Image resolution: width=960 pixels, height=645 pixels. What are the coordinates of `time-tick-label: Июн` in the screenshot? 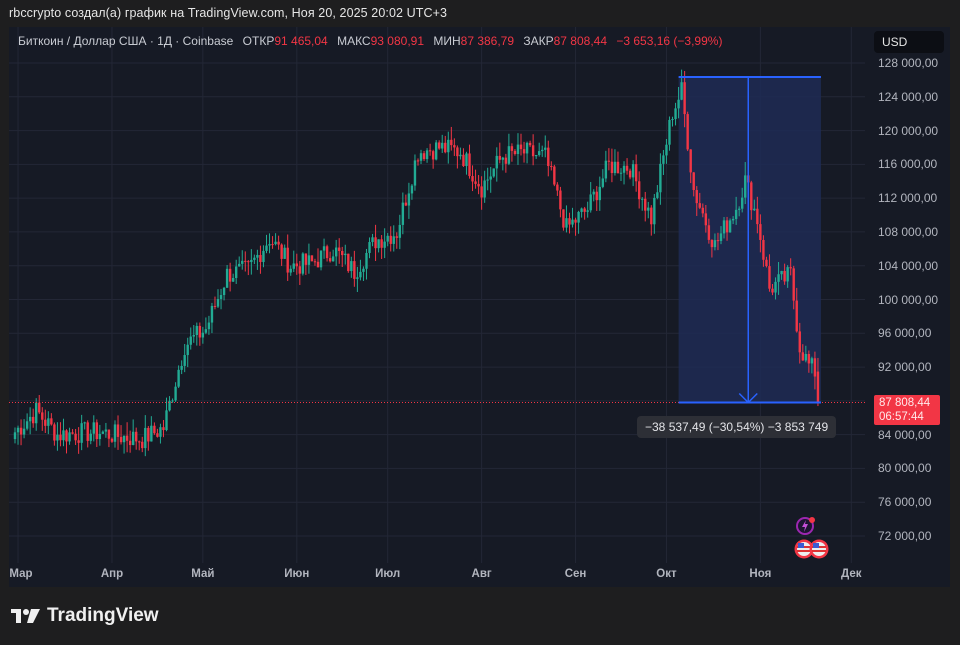 It's located at (297, 574).